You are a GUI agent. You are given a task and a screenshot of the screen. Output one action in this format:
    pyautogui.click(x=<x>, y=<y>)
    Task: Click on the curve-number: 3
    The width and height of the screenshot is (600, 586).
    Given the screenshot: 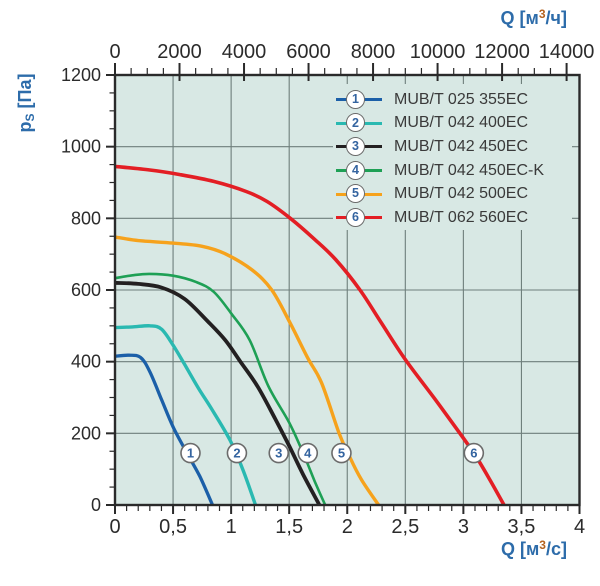 What is the action you would take?
    pyautogui.click(x=355, y=146)
    